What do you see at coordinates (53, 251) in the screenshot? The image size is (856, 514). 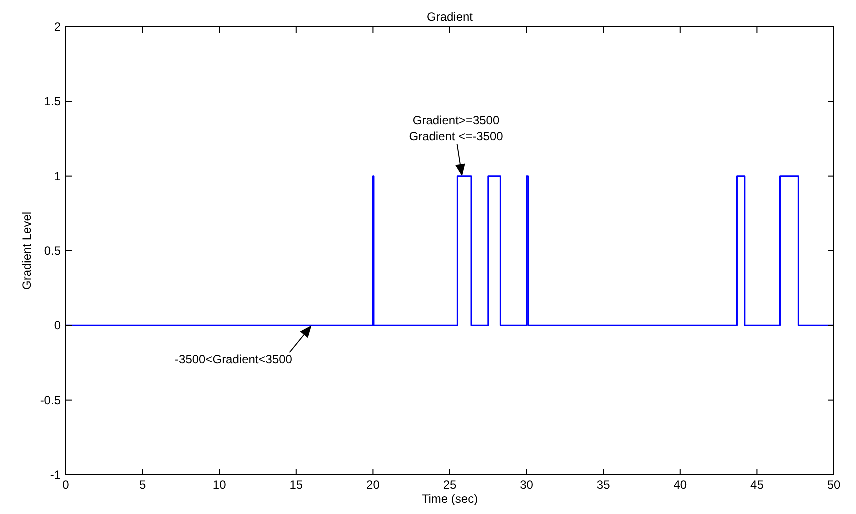 I see `y-tick-label: 0.5` at bounding box center [53, 251].